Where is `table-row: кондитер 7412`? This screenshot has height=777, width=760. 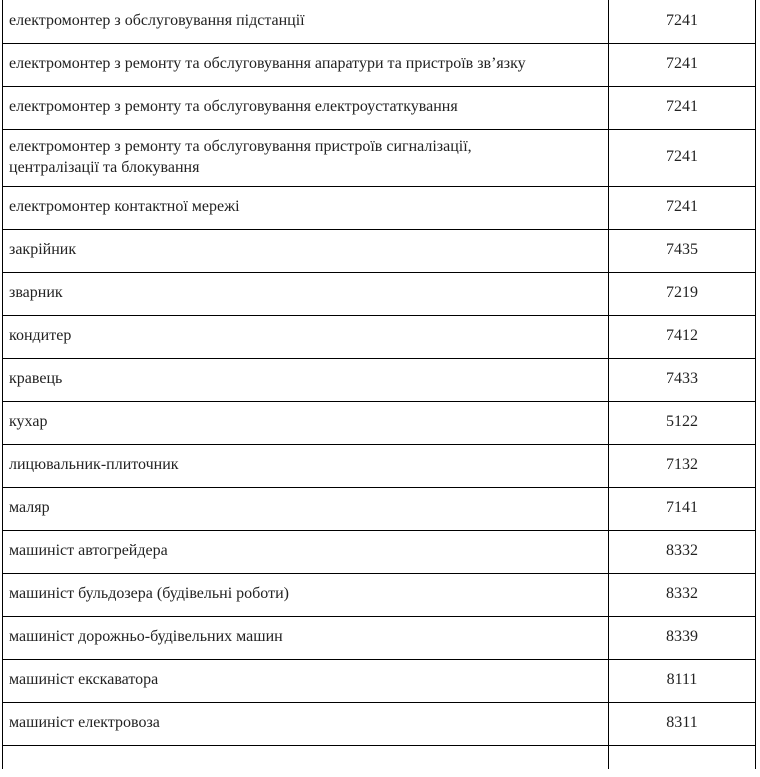 table-row: кондитер 7412 is located at coordinates (379, 336).